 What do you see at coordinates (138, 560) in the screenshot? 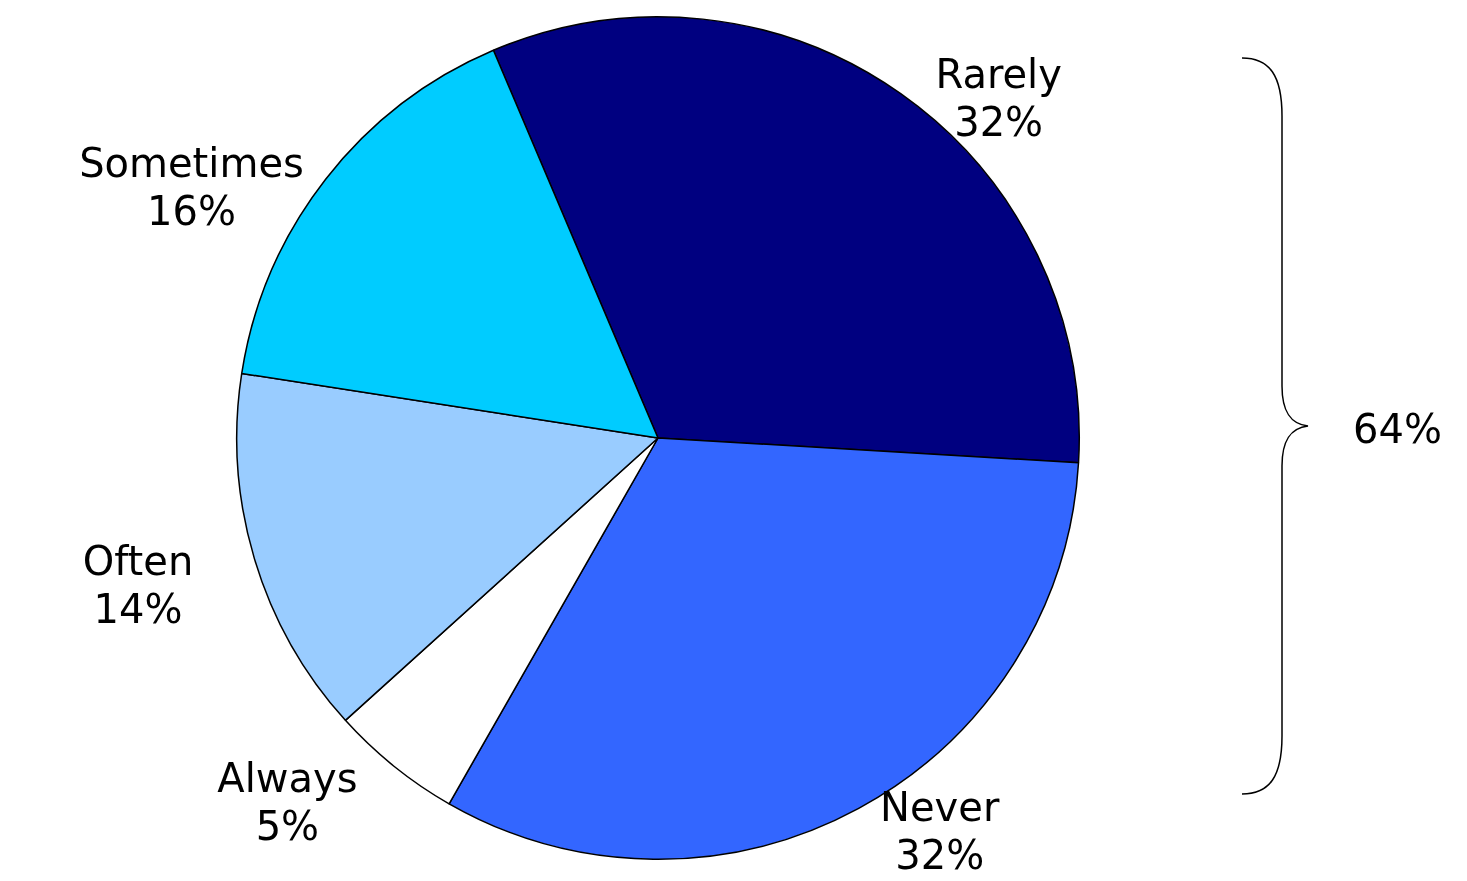
I see `slice-label: Often` at bounding box center [138, 560].